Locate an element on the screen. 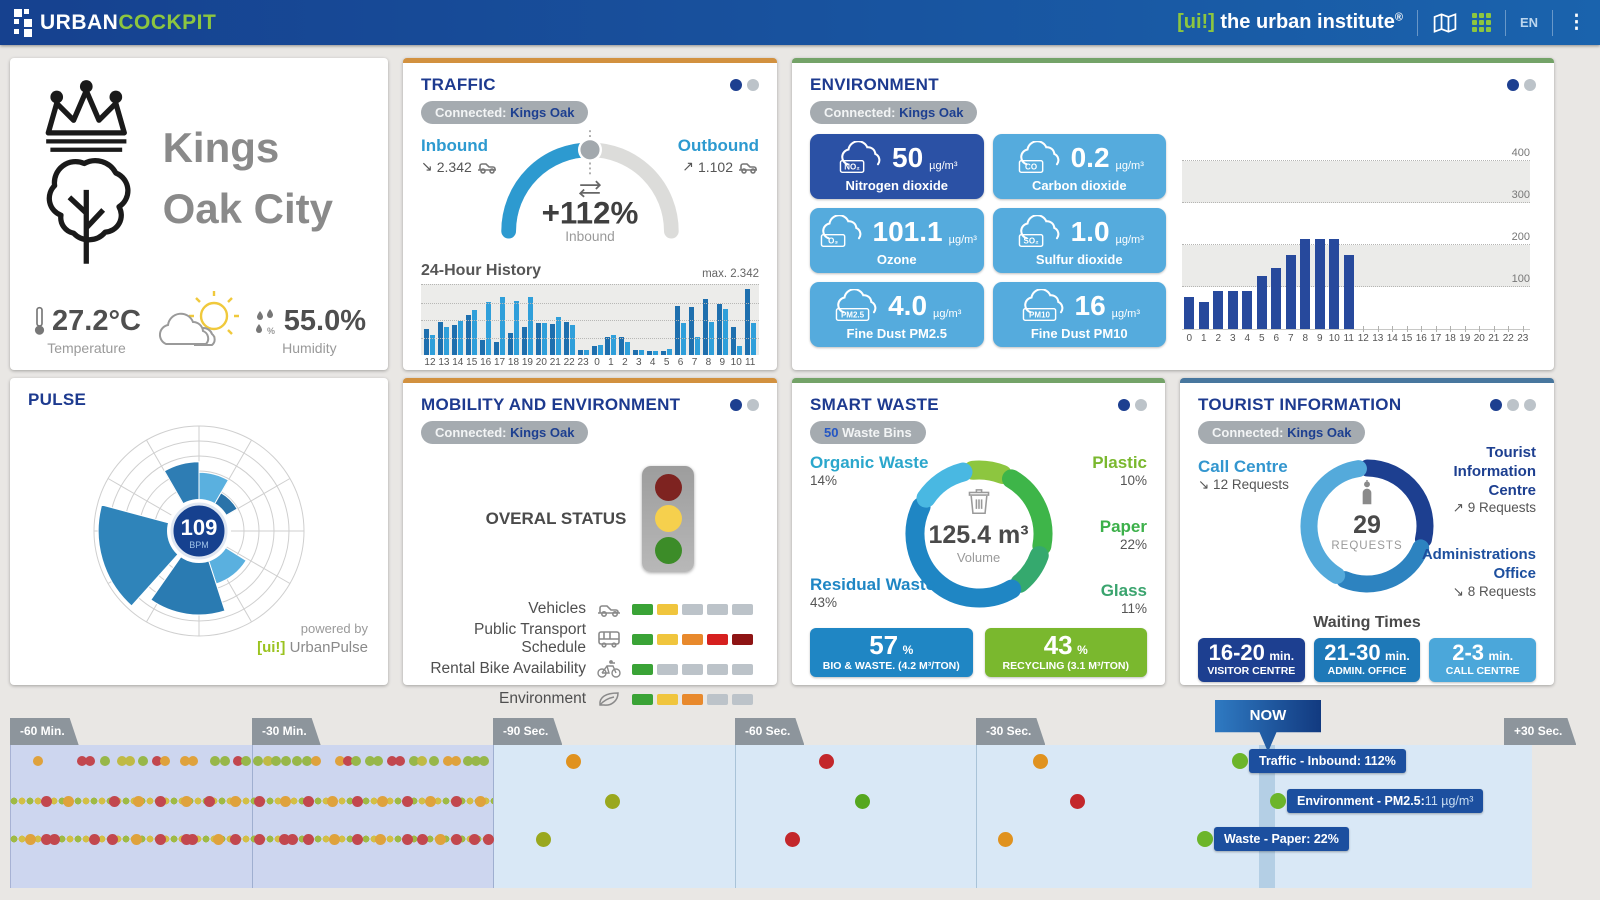  timeline-event-label: Traffic - Inbound: 112% is located at coordinates (1327, 761).